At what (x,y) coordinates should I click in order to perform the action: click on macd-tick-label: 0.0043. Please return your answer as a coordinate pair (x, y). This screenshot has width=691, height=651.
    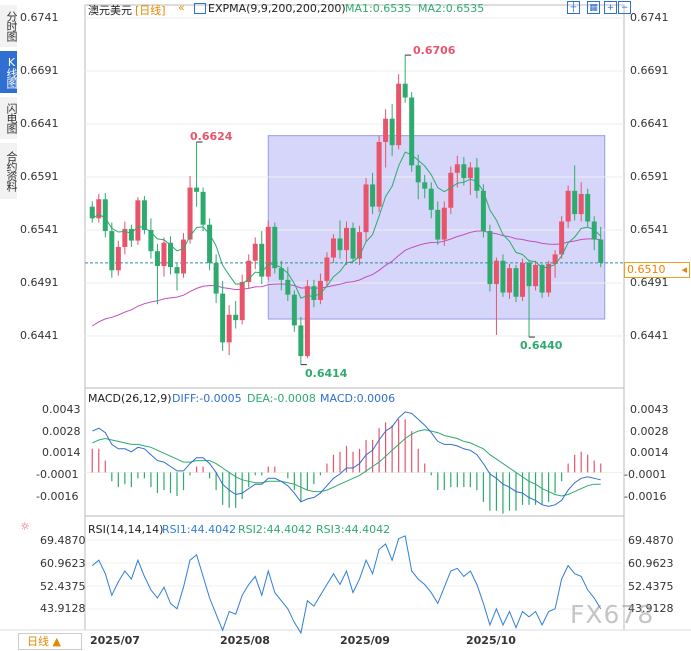
    Looking at the image, I should click on (61, 409).